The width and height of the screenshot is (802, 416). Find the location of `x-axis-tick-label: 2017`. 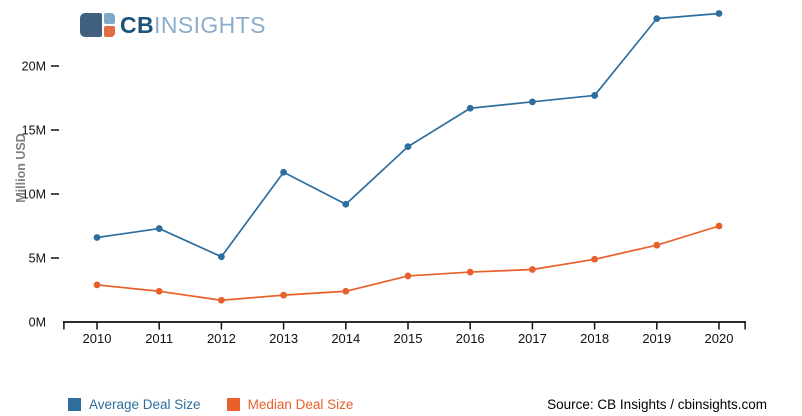

x-axis-tick-label: 2017 is located at coordinates (532, 338).